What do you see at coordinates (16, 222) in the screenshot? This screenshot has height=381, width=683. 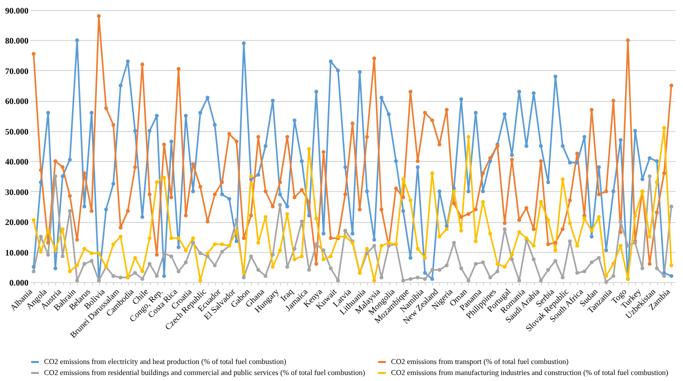 I see `y-tick-label: 20.000` at bounding box center [16, 222].